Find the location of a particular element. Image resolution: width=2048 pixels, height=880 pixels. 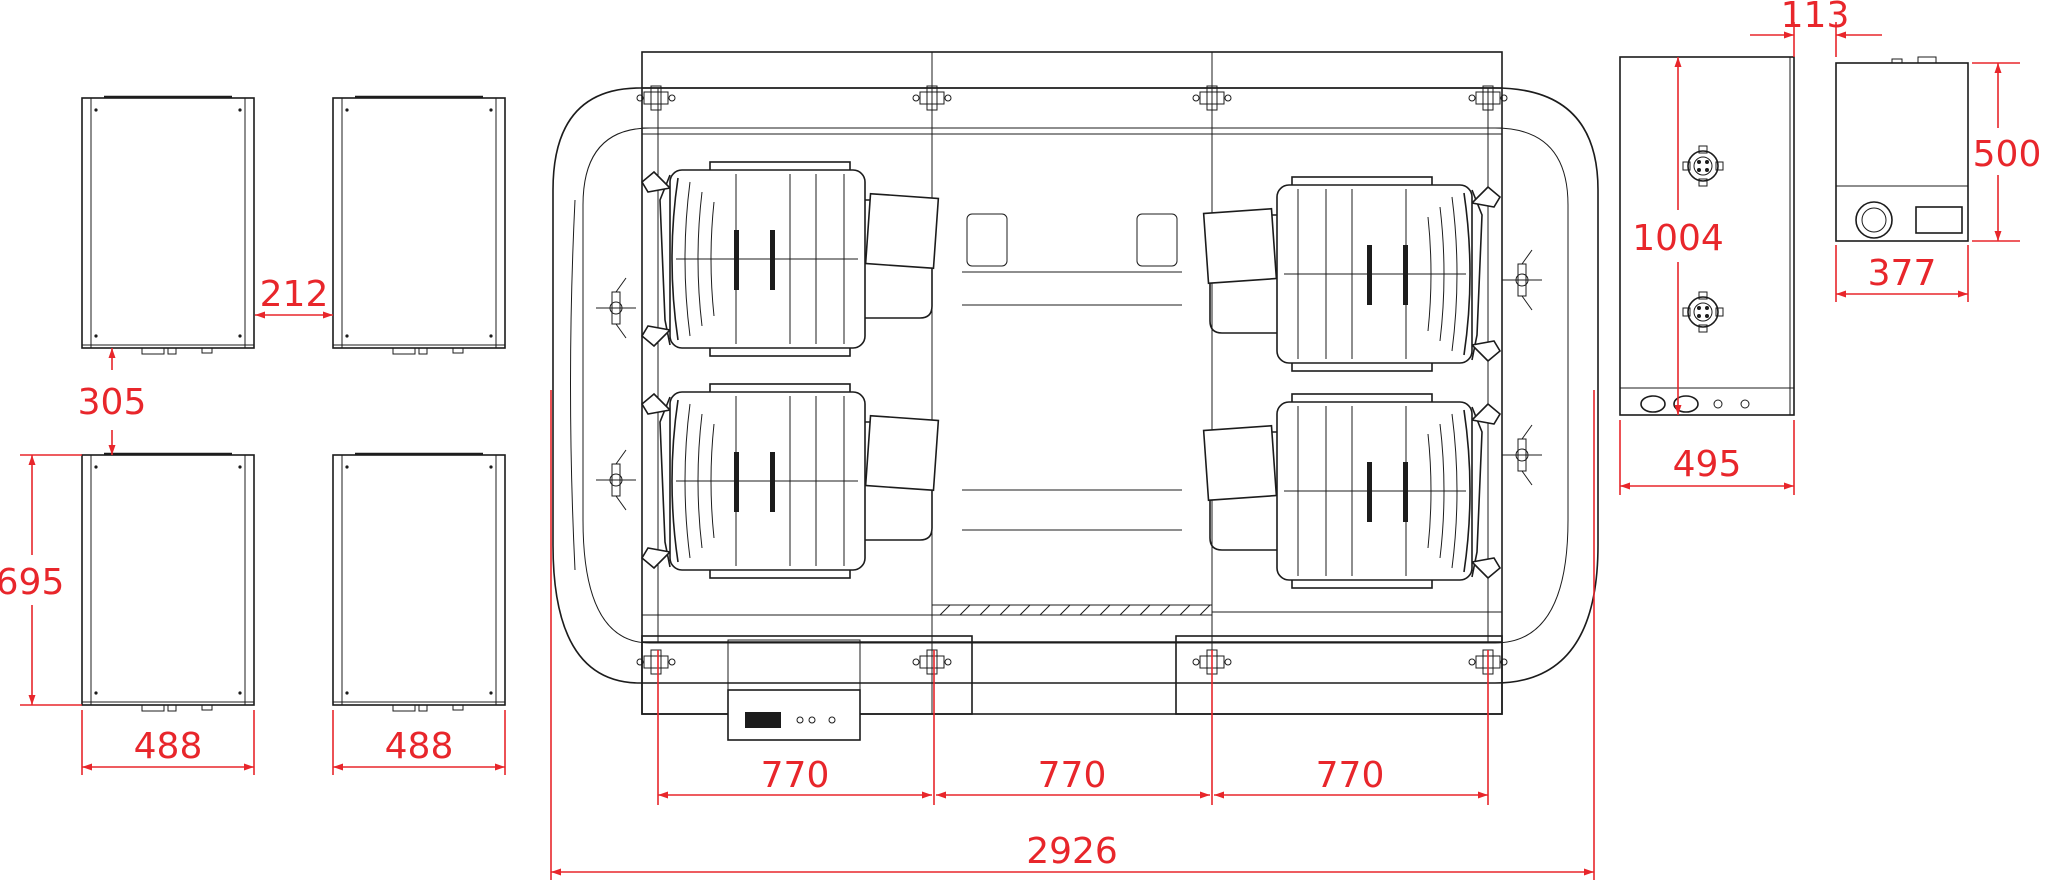

seat-top-left is located at coordinates (790, 259).